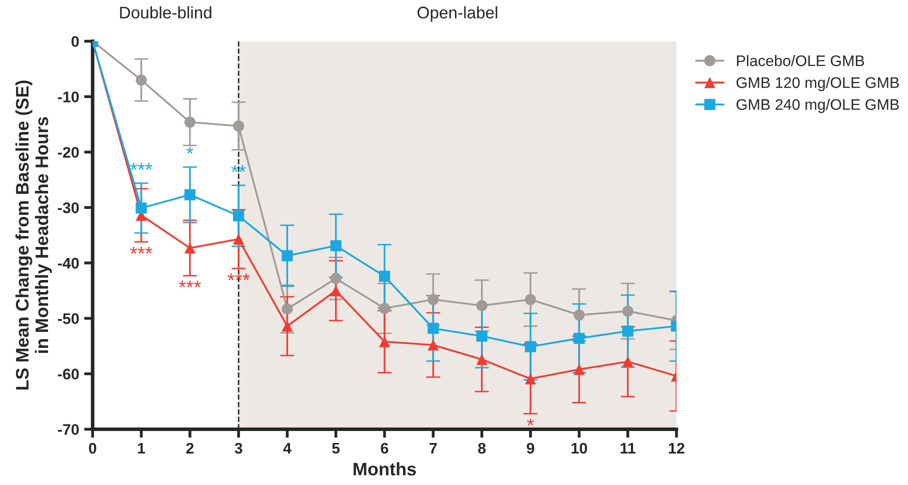 This screenshot has width=908, height=485. I want to click on y-tick-label: -30, so click(68, 208).